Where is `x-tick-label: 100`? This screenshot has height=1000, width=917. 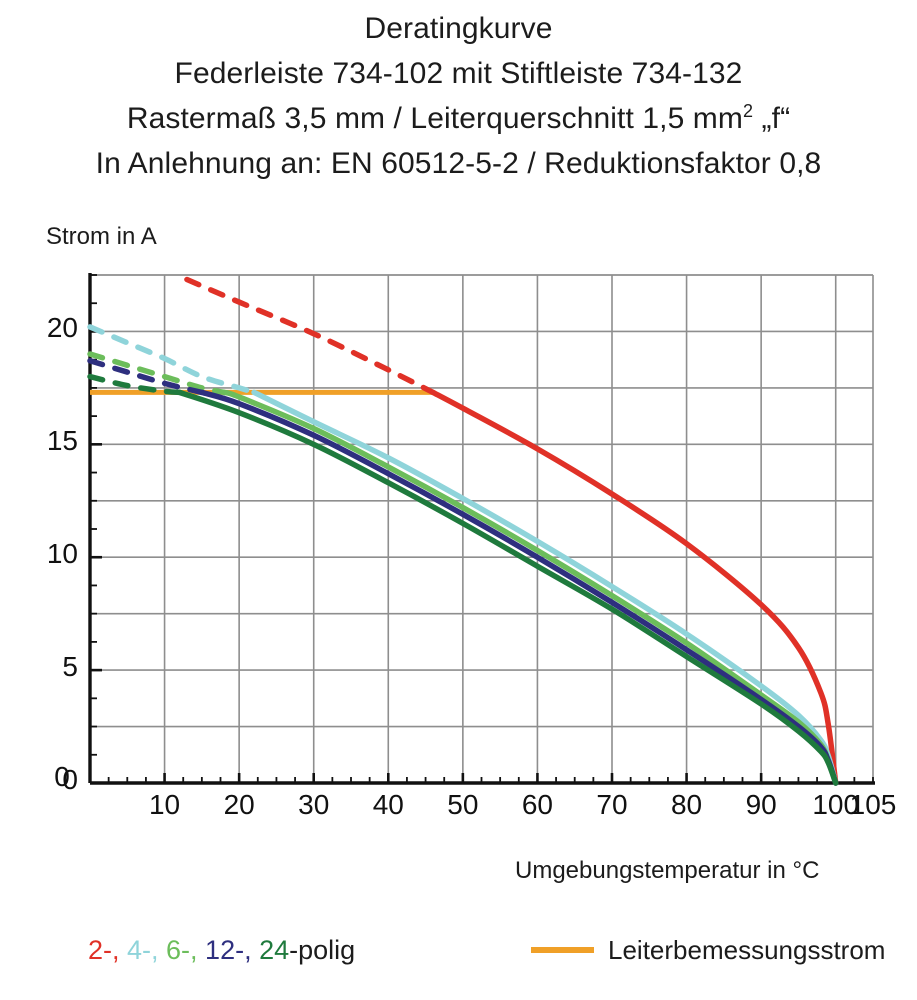
x-tick-label: 100 is located at coordinates (836, 804).